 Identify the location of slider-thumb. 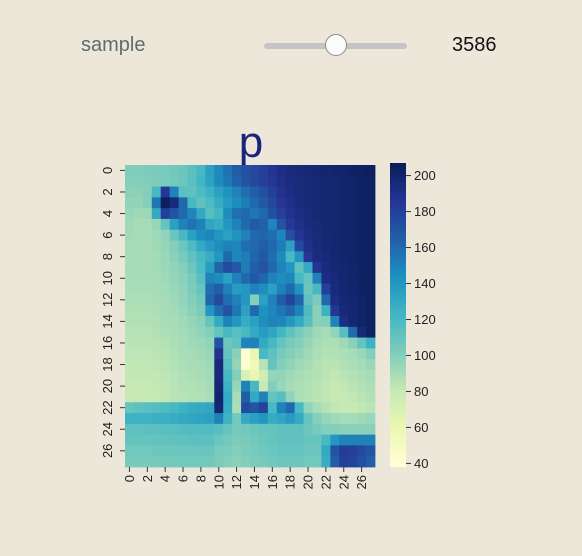
(335, 45).